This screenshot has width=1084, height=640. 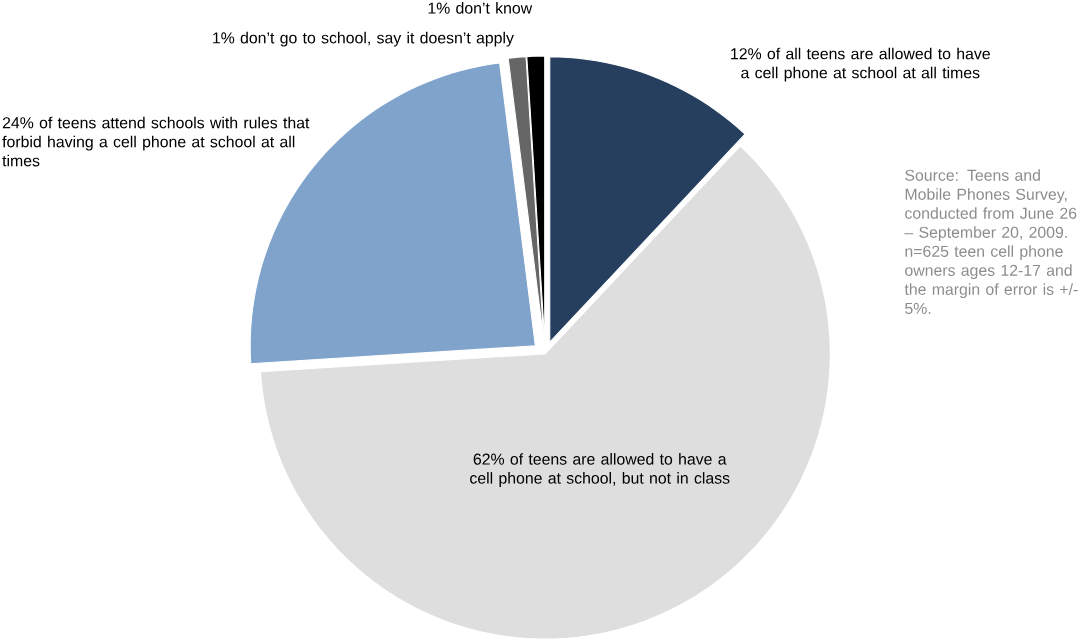 What do you see at coordinates (860, 64) in the screenshot?
I see `slice-label: 12% of all teens are allowed to have a cell phone at school at all times` at bounding box center [860, 64].